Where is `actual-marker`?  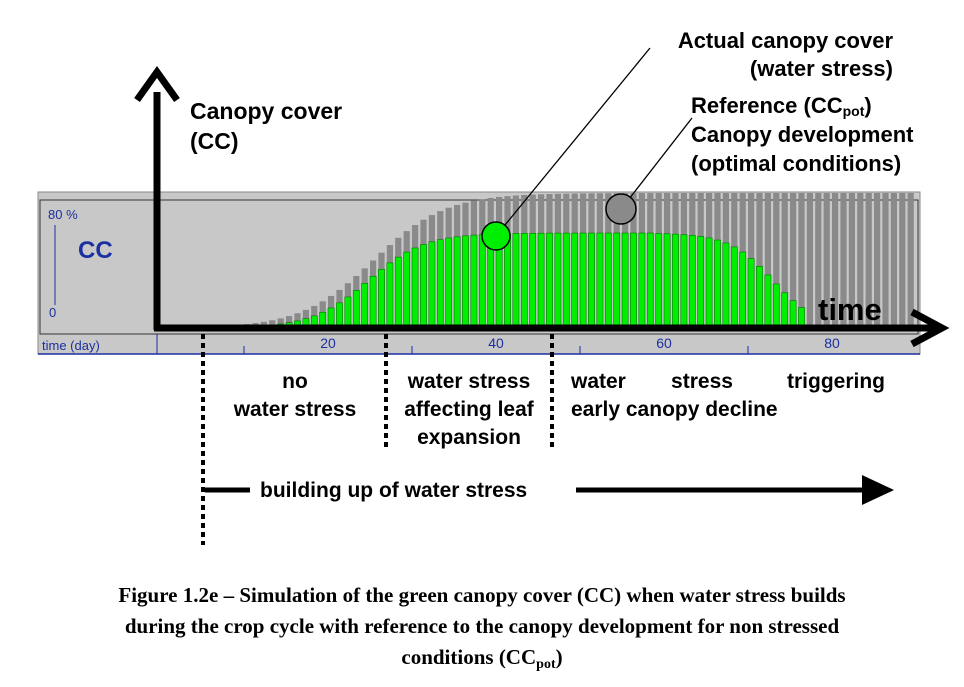
actual-marker is located at coordinates (496, 236).